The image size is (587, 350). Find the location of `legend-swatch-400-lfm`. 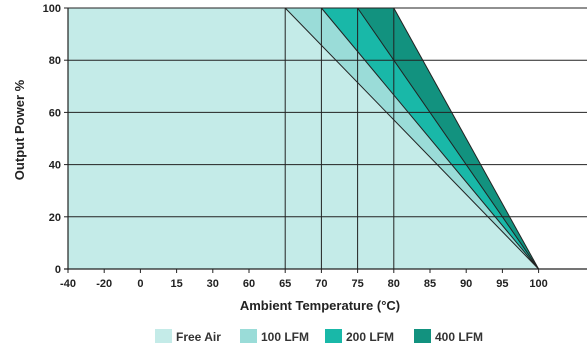

legend-swatch-400-lfm is located at coordinates (422, 336).